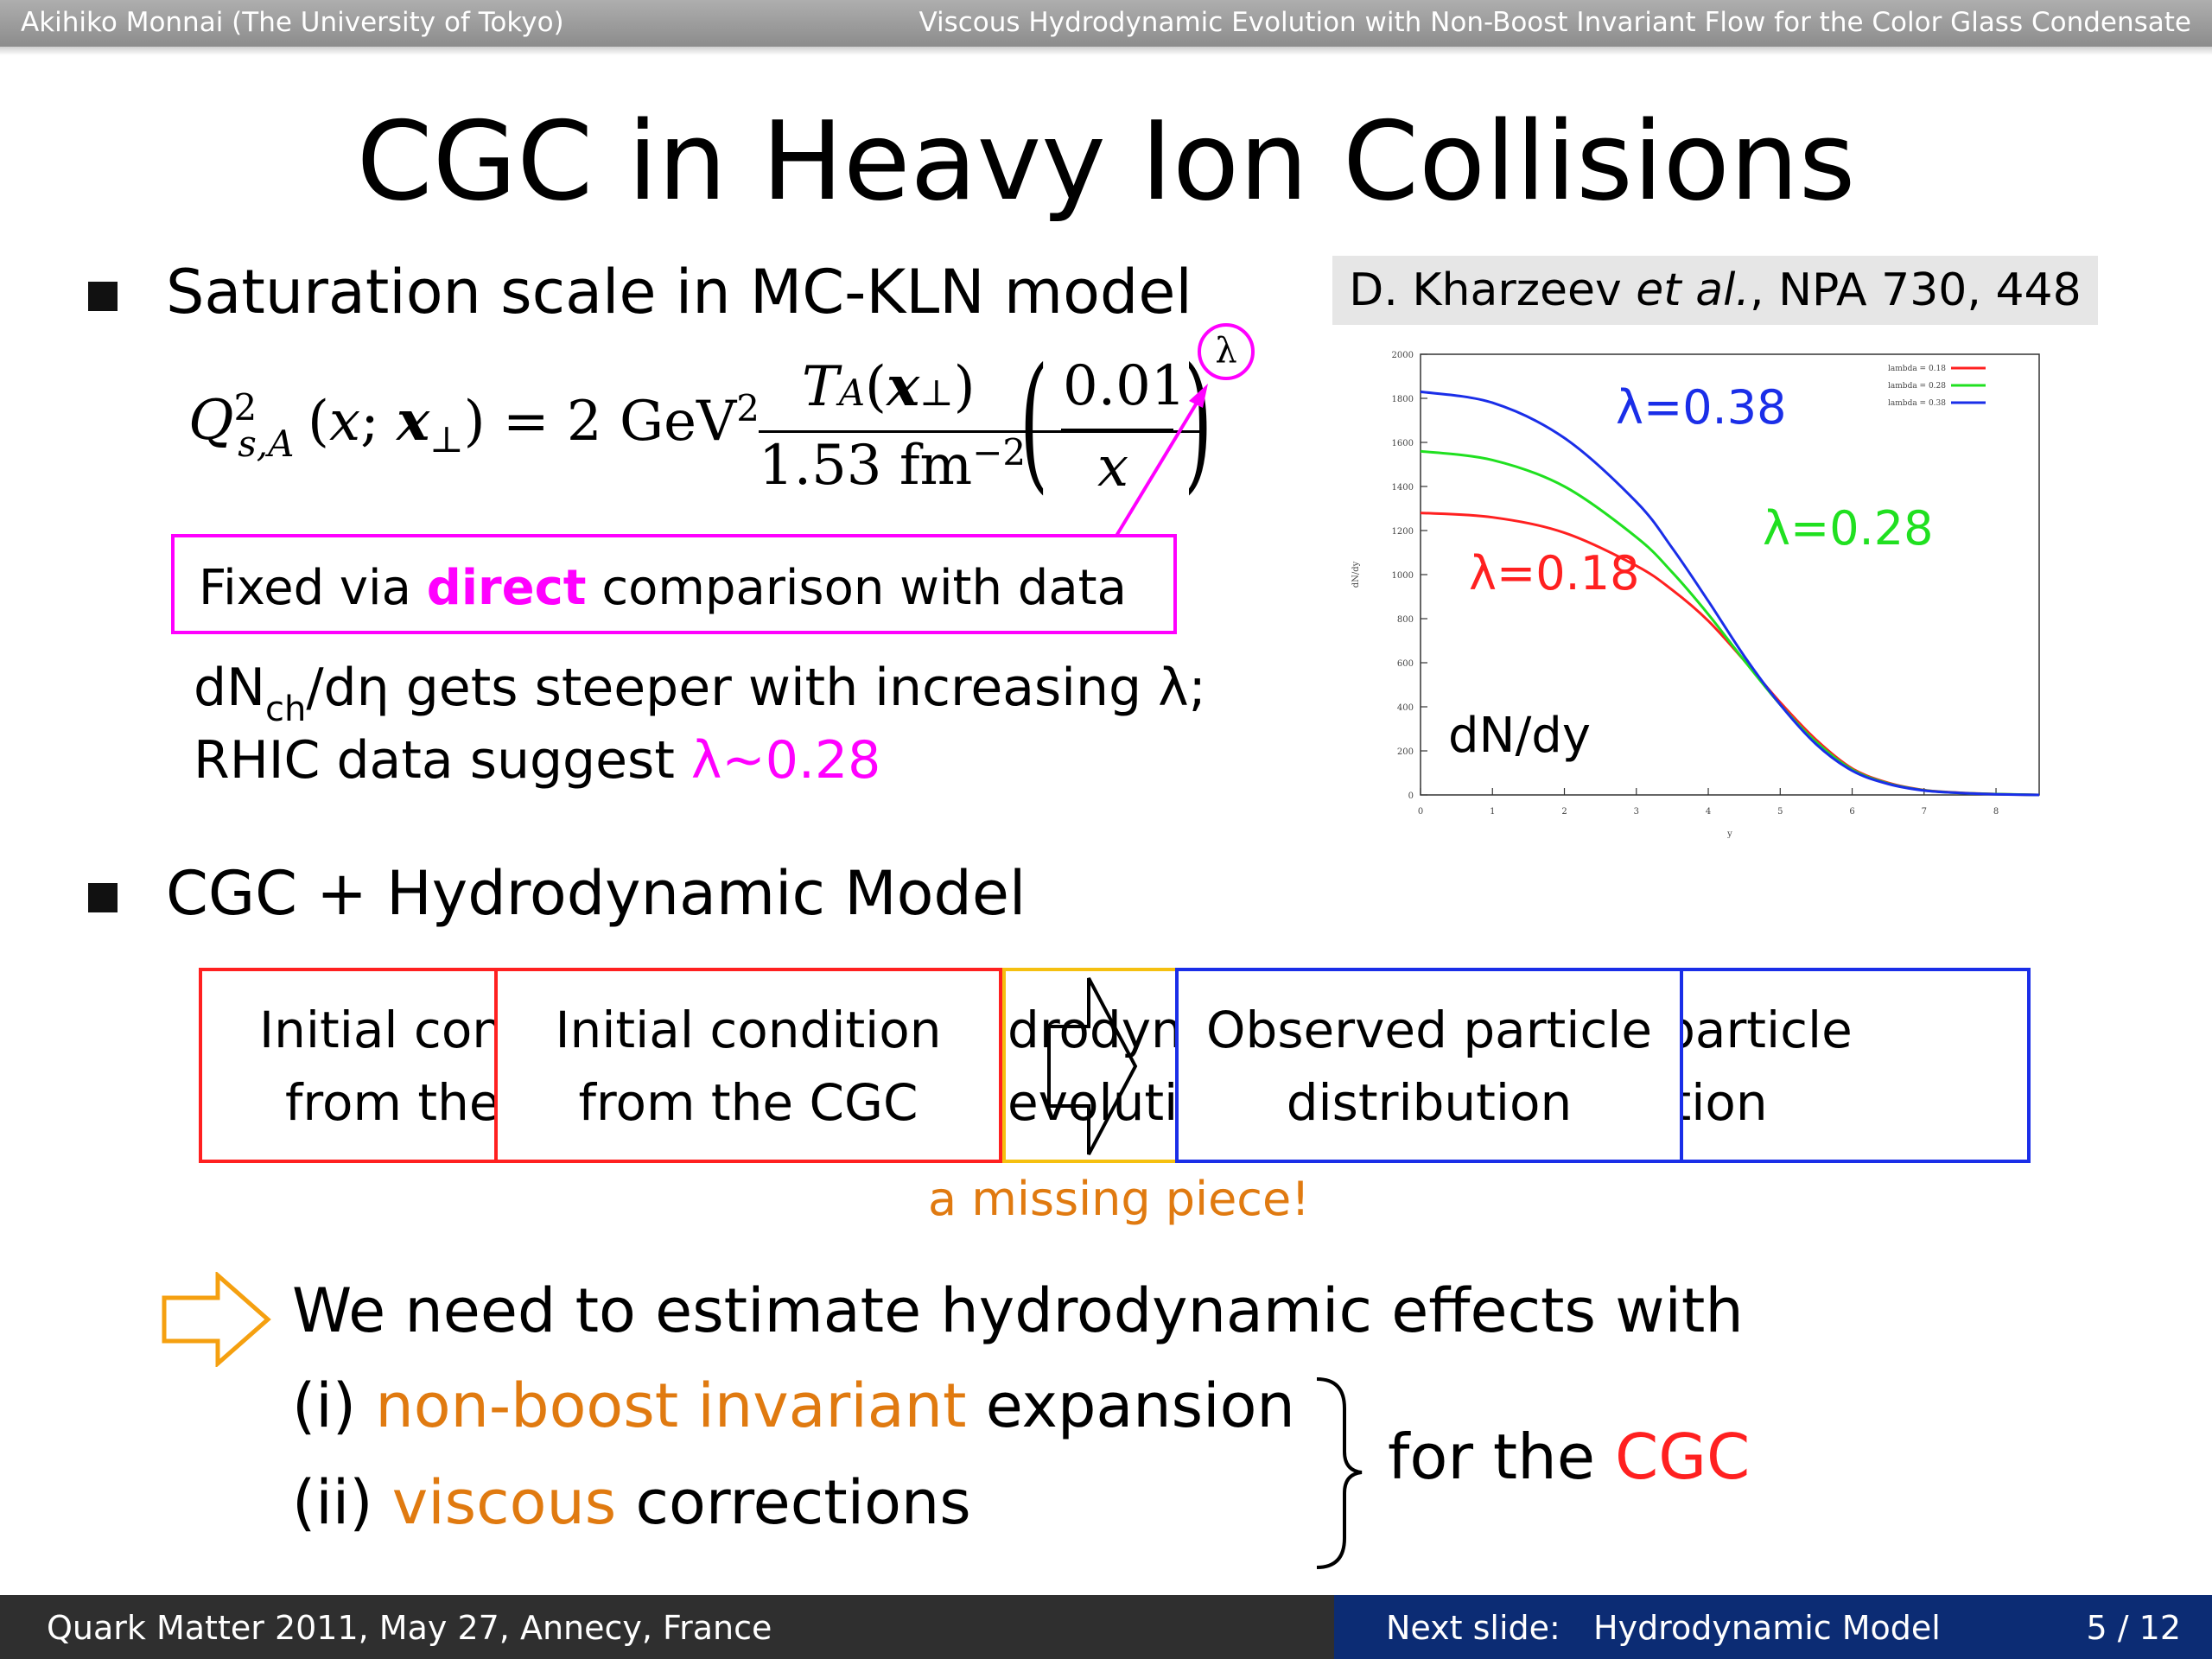  What do you see at coordinates (1405, 620) in the screenshot?
I see `y-tick-label: 800` at bounding box center [1405, 620].